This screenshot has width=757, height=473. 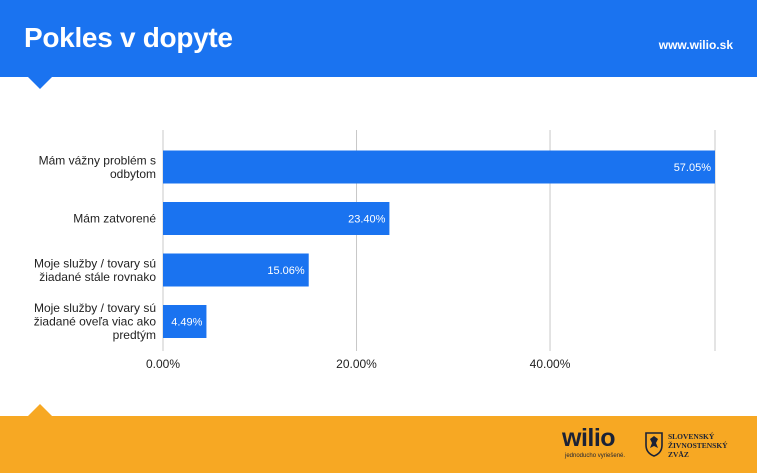 I want to click on category-label-line: predtým, so click(x=134, y=335).